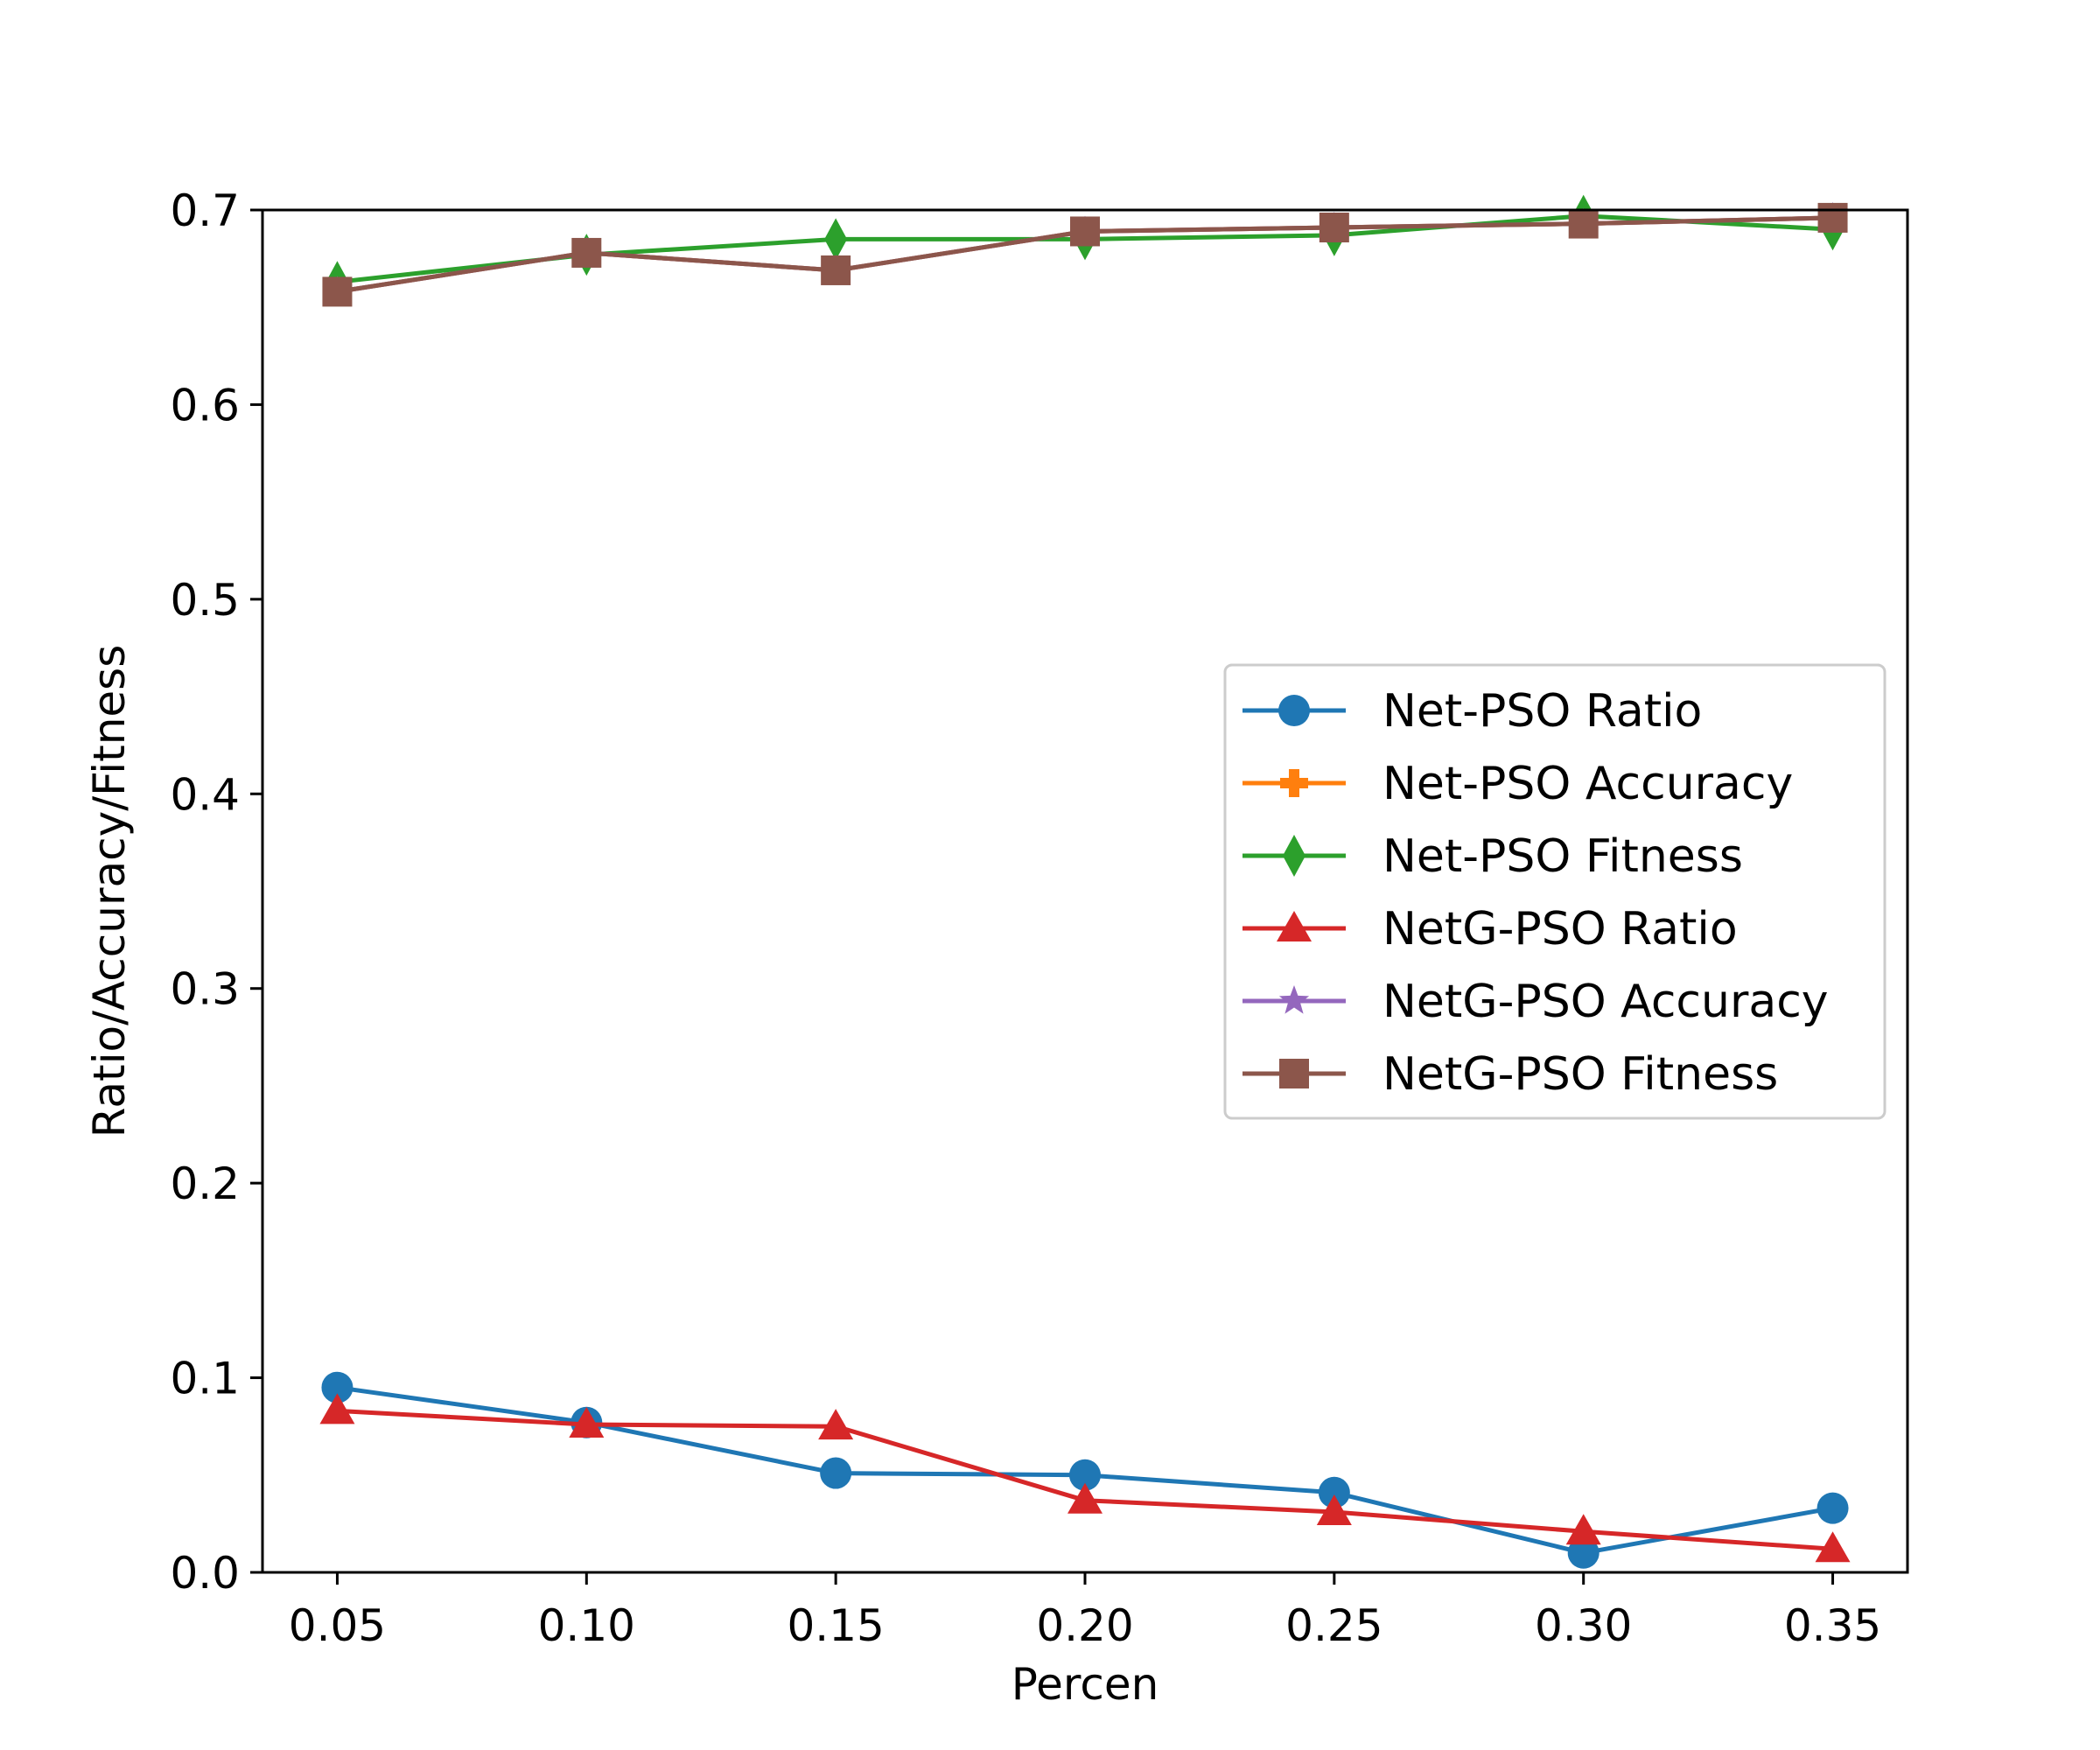 This screenshot has height=1750, width=2100. I want to click on x-tick-label: 0.05, so click(337, 1625).